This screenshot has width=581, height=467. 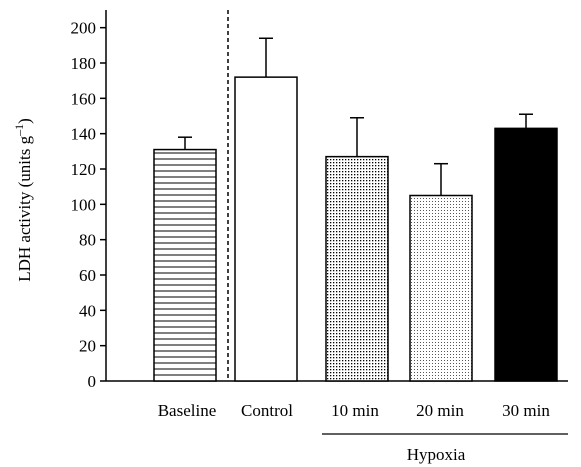 What do you see at coordinates (185, 265) in the screenshot?
I see `bar-baseline` at bounding box center [185, 265].